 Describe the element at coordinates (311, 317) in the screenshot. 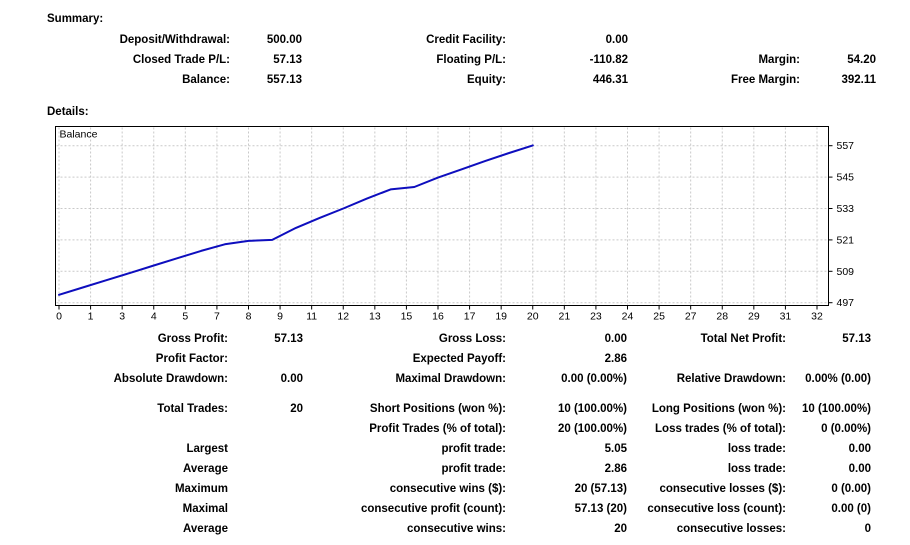

I see `svg-text: 11` at that location.